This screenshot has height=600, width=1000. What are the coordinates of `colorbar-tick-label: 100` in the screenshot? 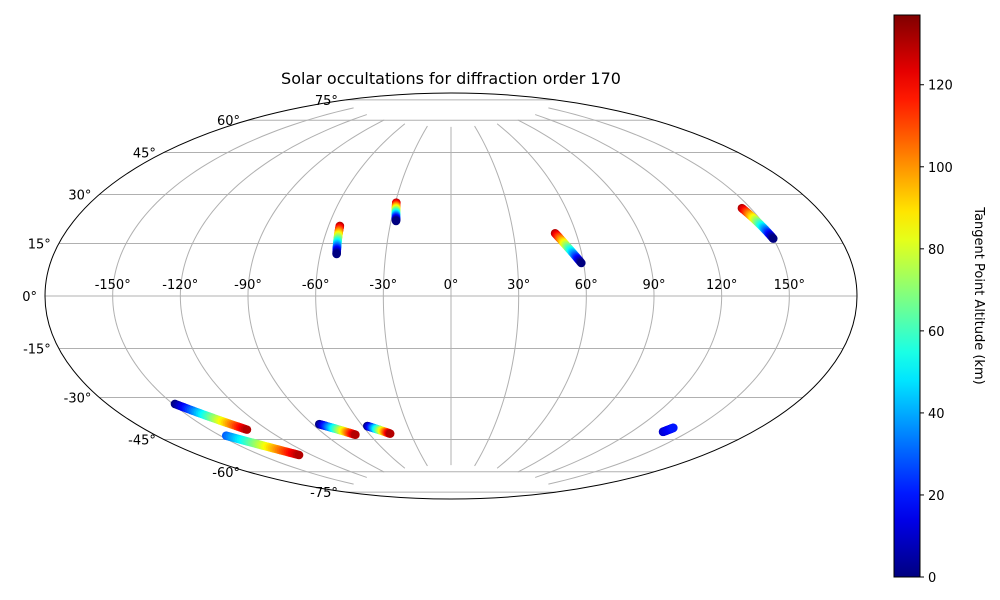 It's located at (940, 168).